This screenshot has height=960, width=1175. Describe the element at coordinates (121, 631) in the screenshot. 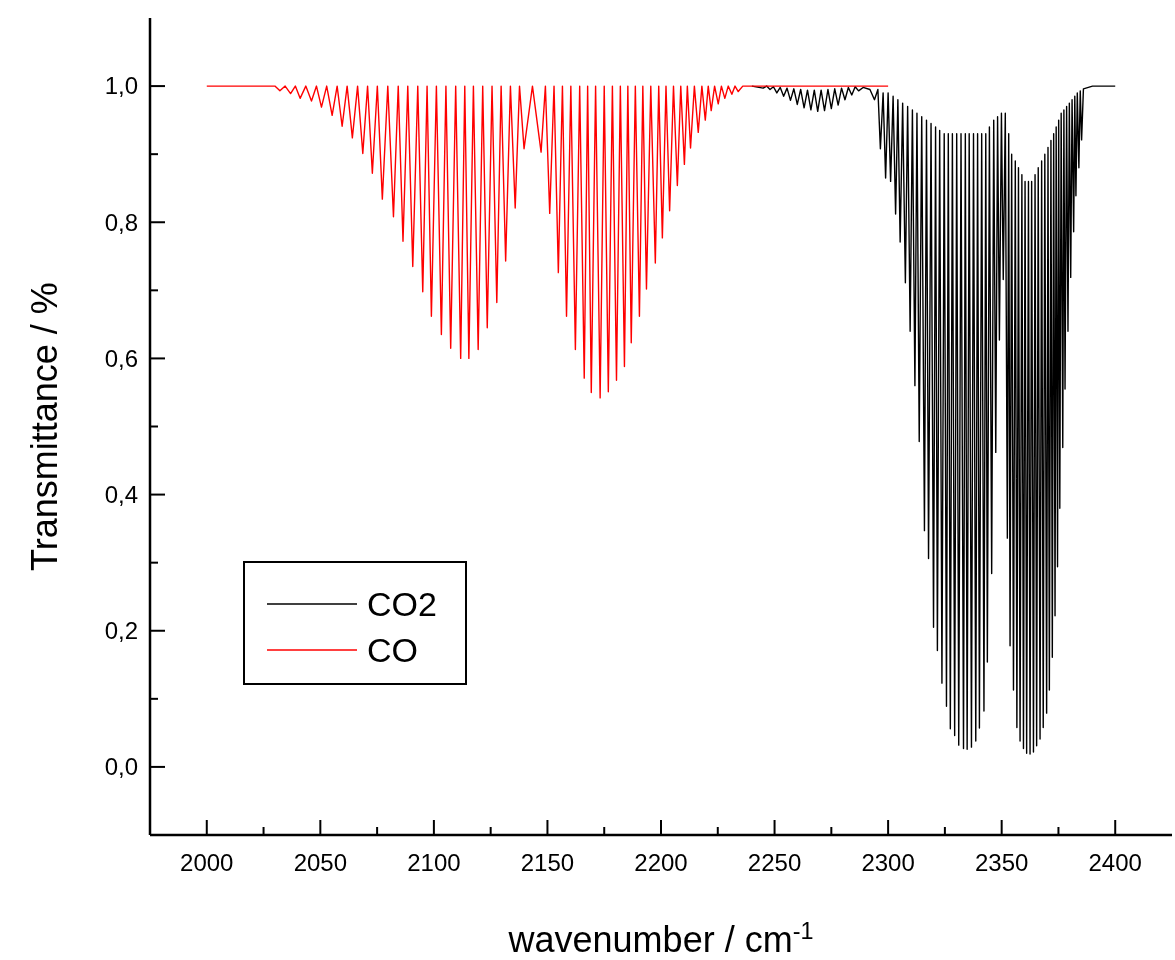

I see `y-tick-label: 0,2` at that location.